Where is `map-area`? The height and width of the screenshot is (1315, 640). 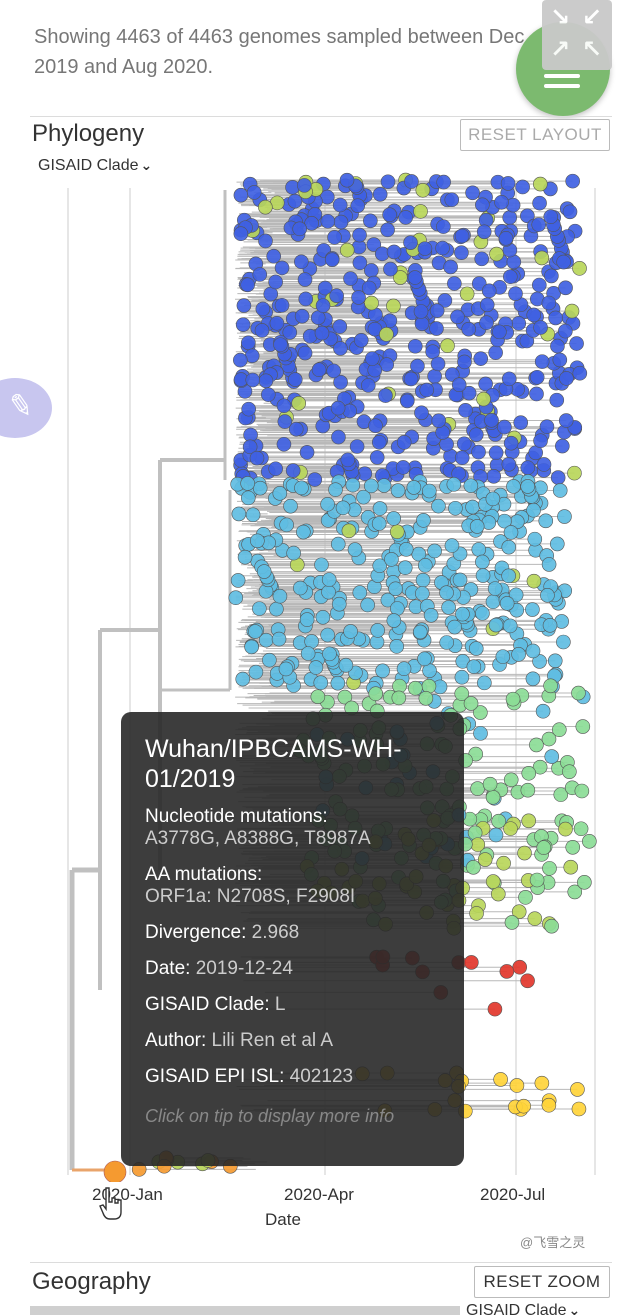
map-area is located at coordinates (245, 1310).